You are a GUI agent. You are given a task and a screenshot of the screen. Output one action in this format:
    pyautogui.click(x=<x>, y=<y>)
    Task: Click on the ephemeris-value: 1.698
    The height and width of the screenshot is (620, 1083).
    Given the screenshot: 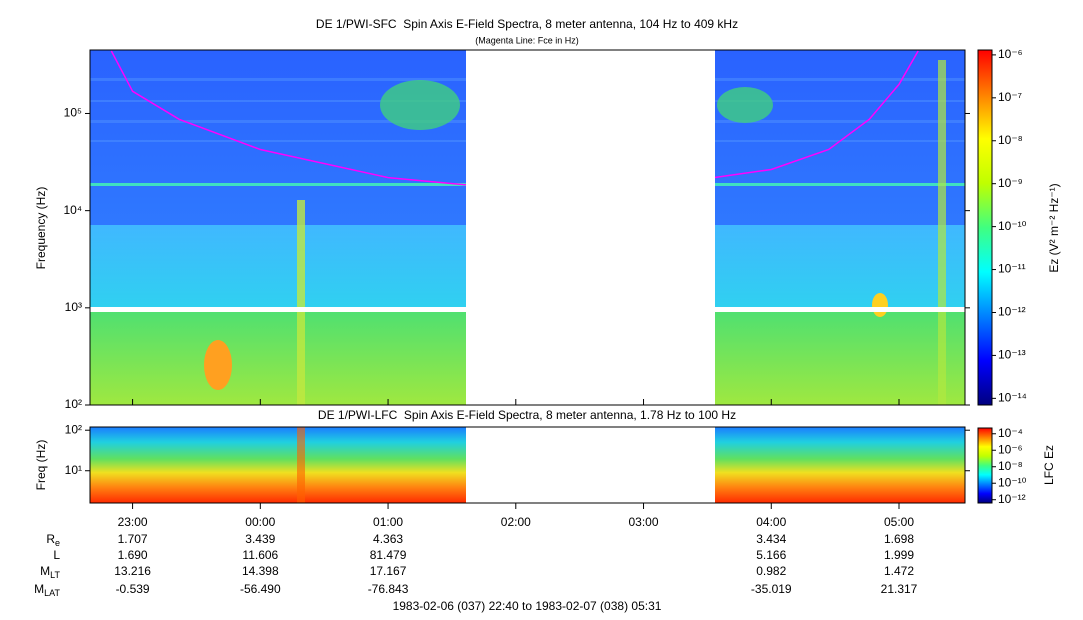 What is the action you would take?
    pyautogui.click(x=899, y=539)
    